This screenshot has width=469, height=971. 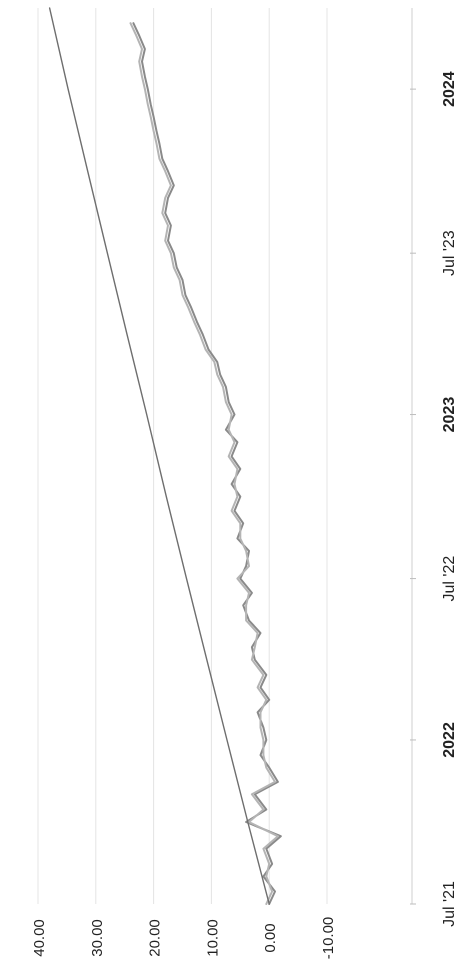 What do you see at coordinates (39, 938) in the screenshot?
I see `y-tick-label: 40.00` at bounding box center [39, 938].